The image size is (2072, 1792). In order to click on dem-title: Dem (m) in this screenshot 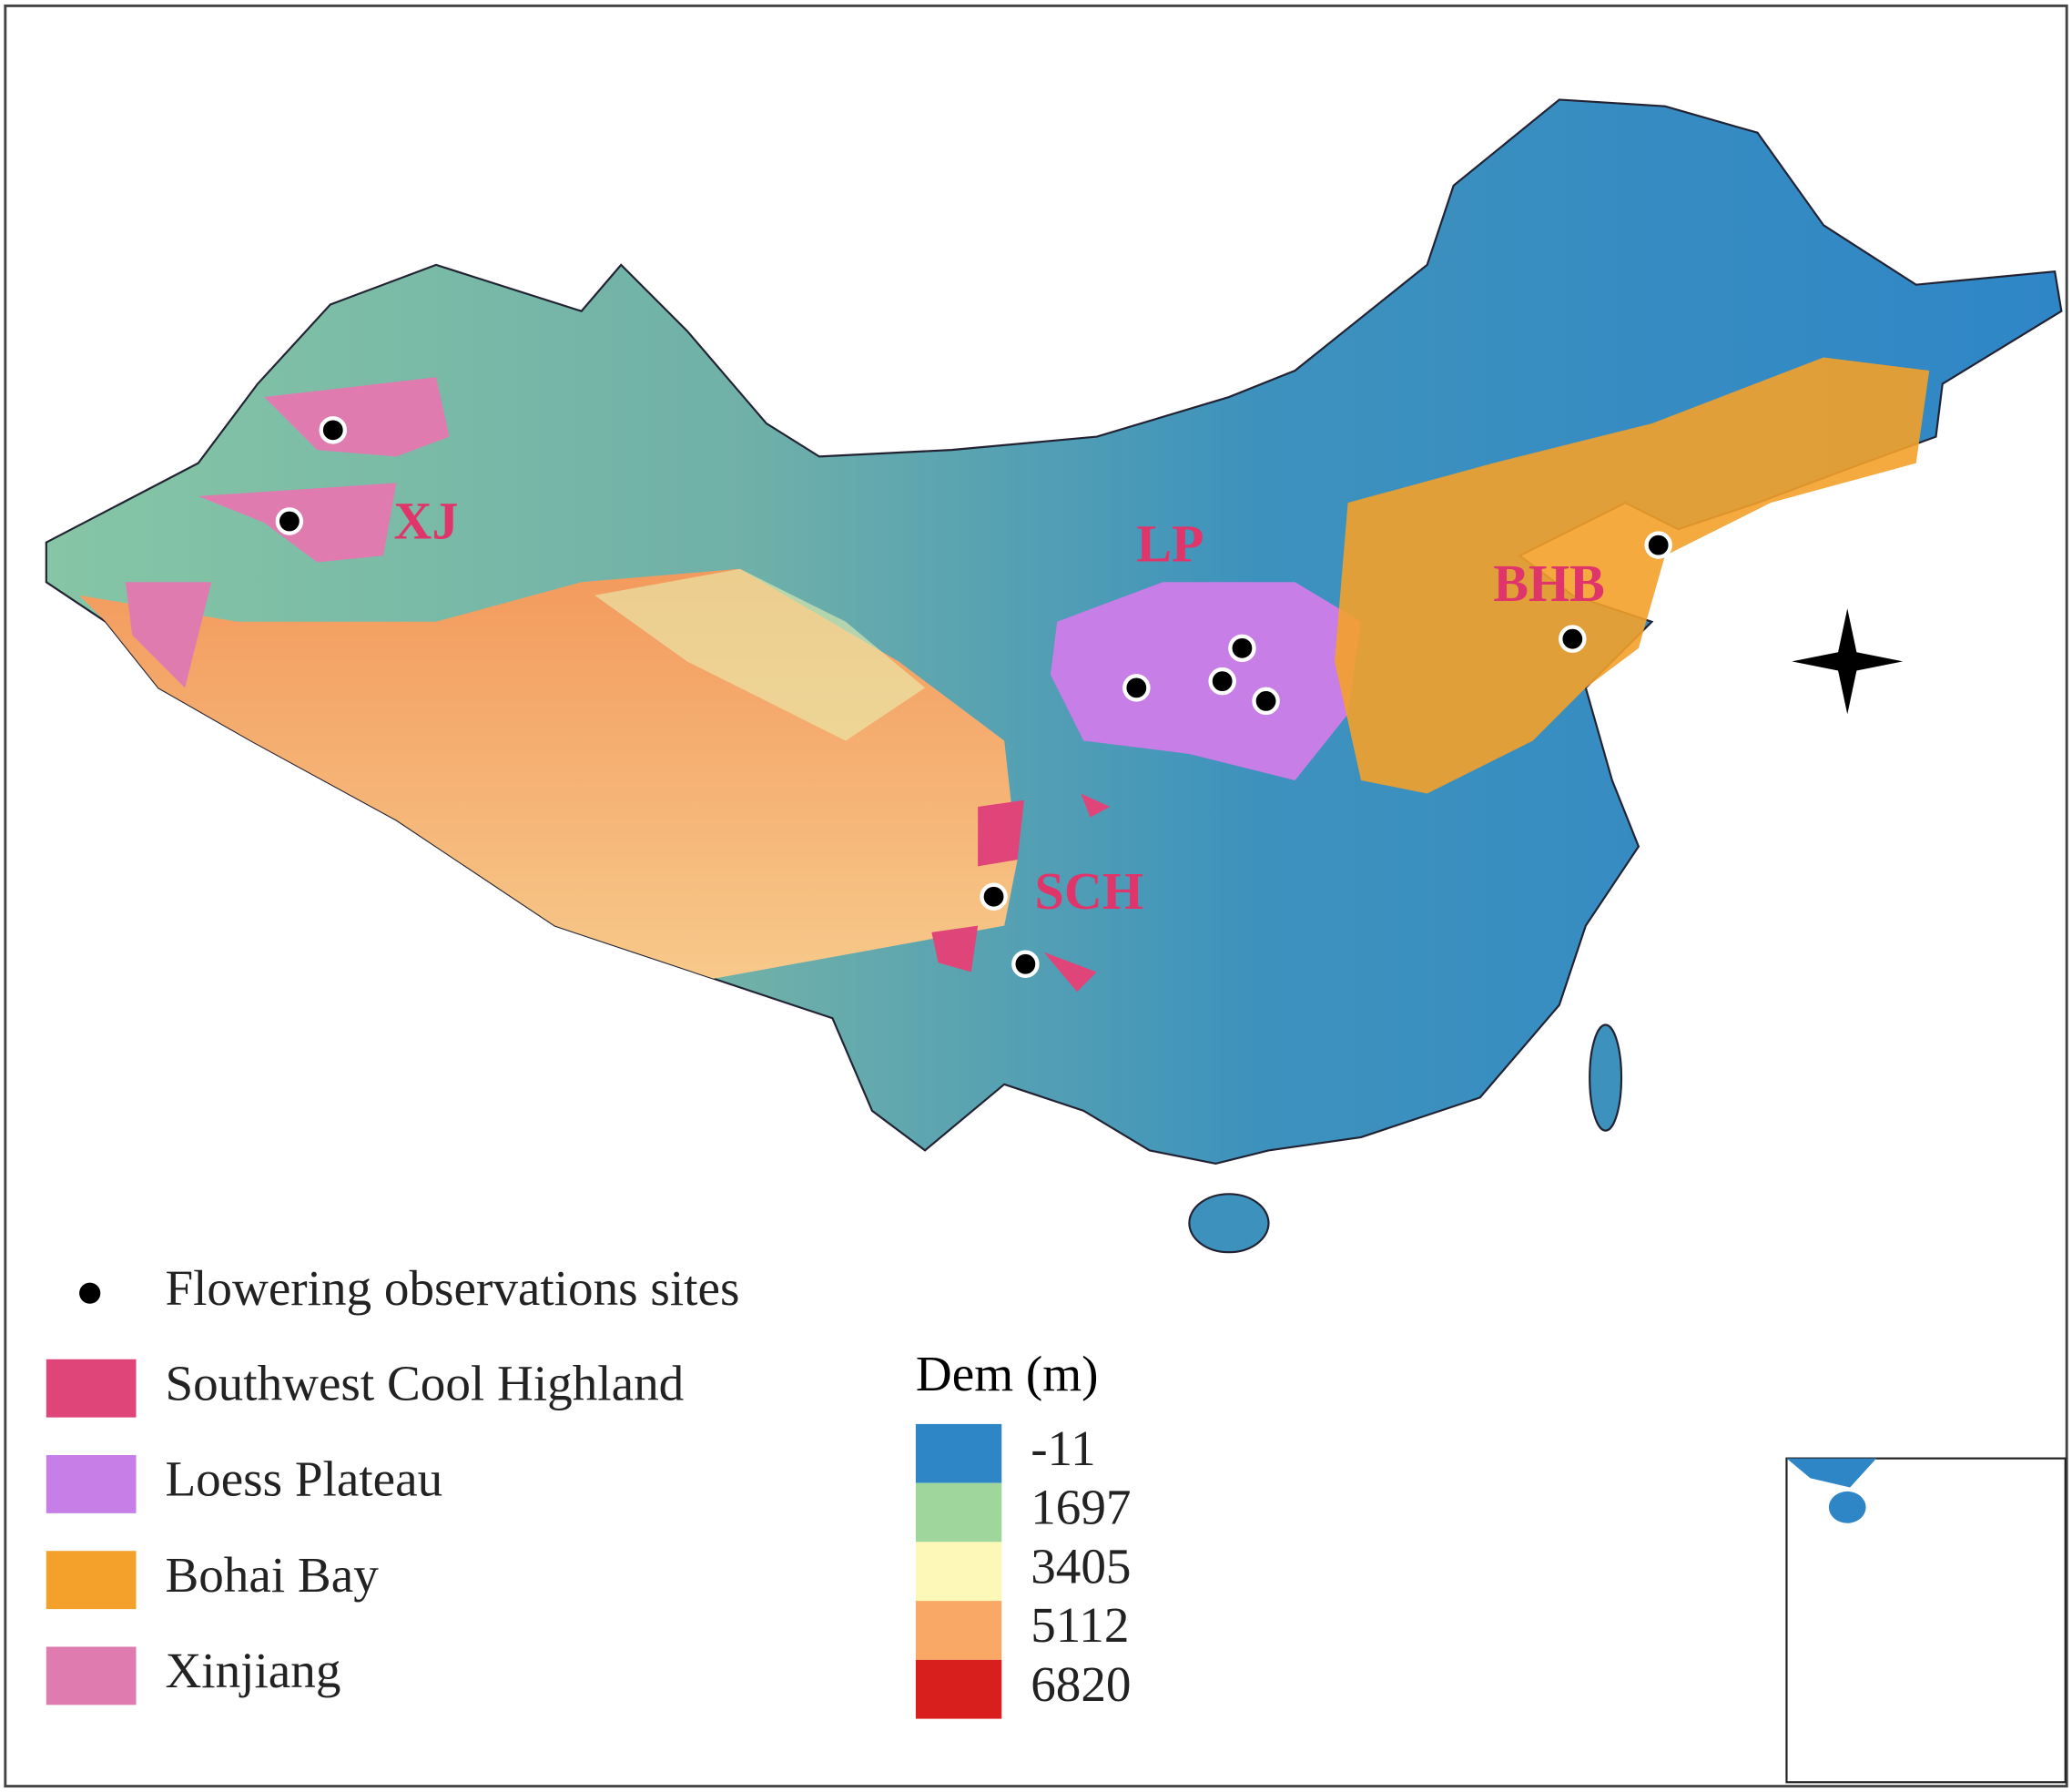, I will do `click(1007, 1373)`.